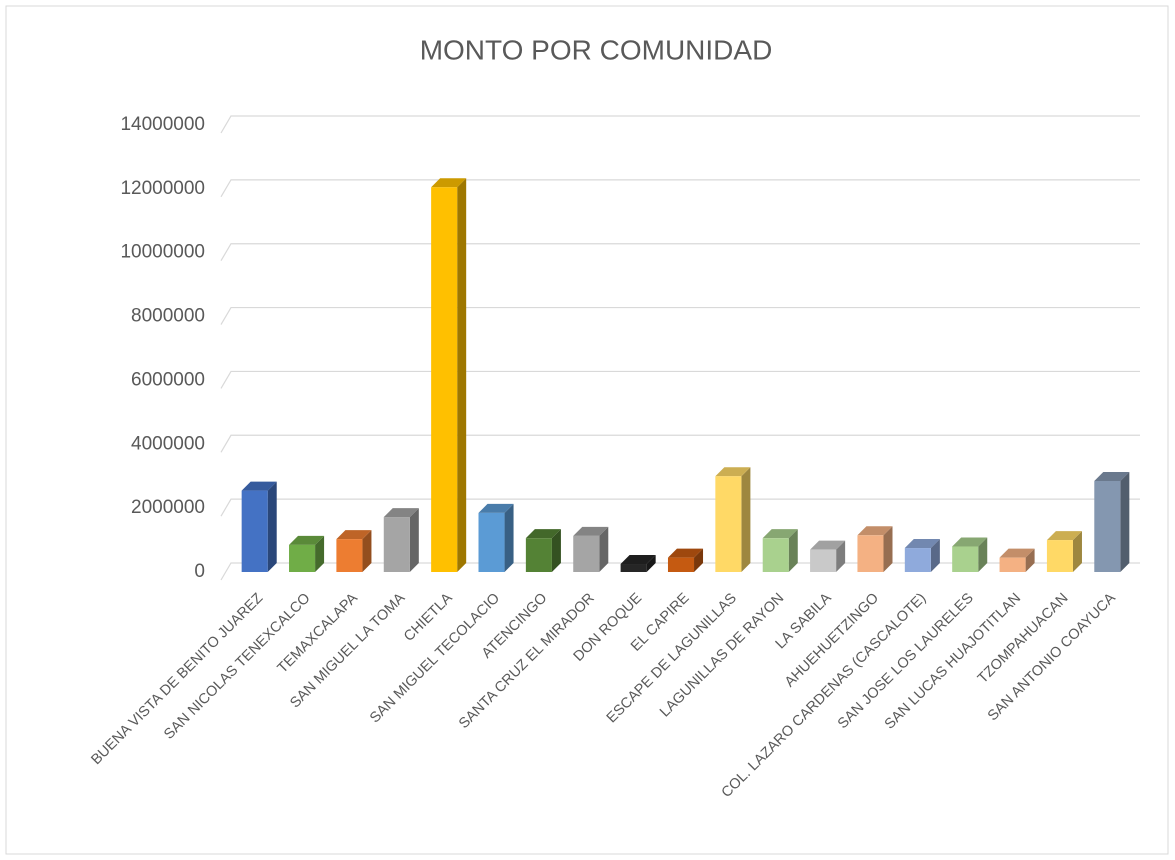 The height and width of the screenshot is (860, 1175). What do you see at coordinates (162, 124) in the screenshot?
I see `y-tick-label: 14000000` at bounding box center [162, 124].